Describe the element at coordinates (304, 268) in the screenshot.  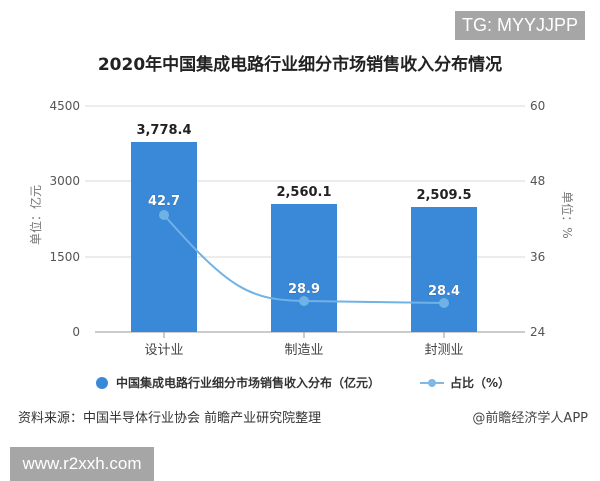
I see `bar-manufacturing` at that location.